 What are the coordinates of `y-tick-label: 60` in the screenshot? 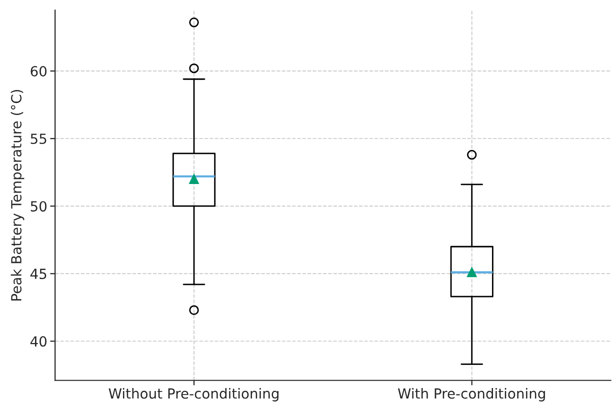 It's located at (38, 71).